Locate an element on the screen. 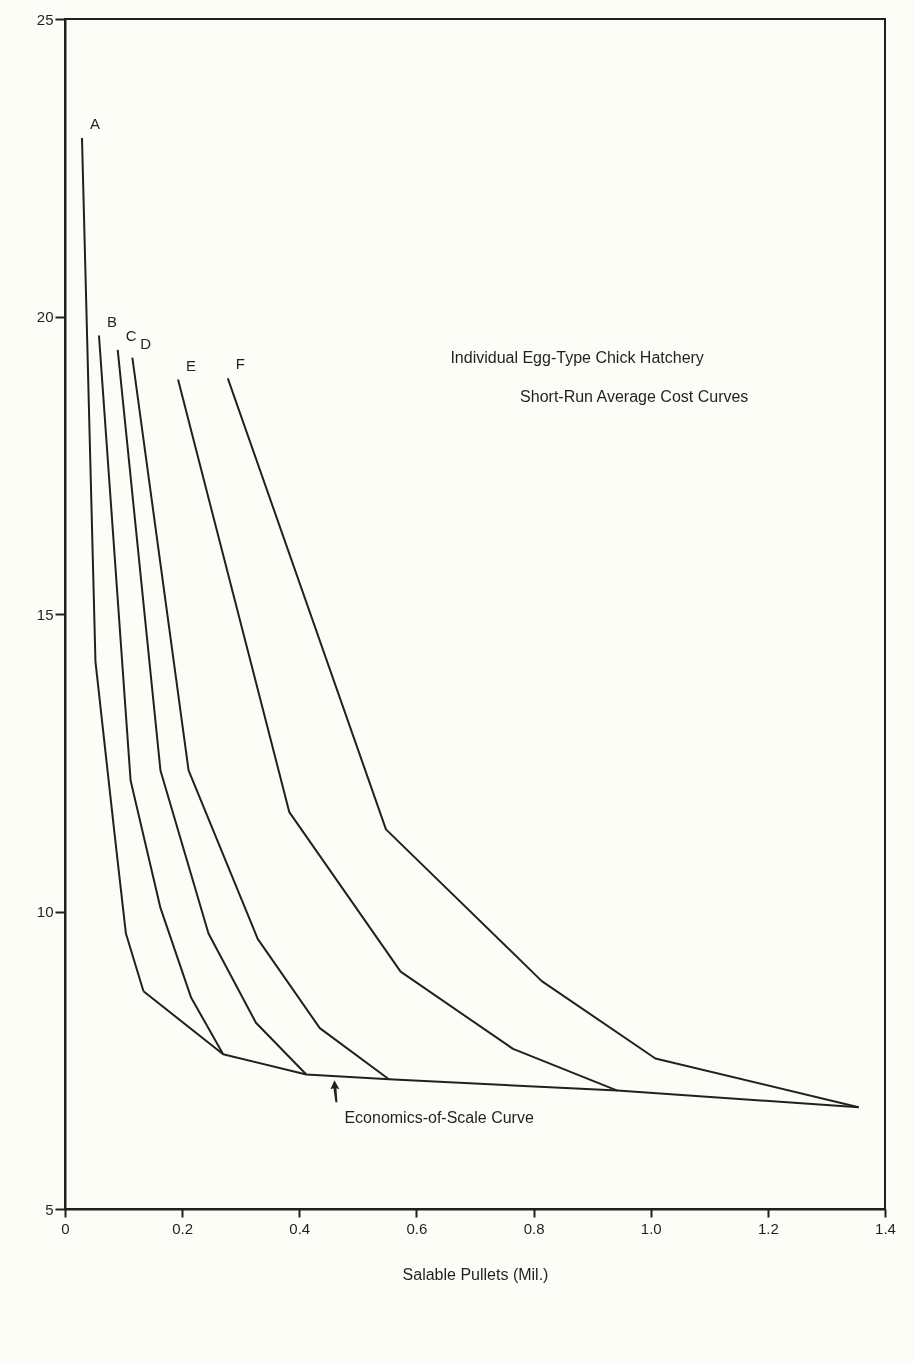 This screenshot has width=914, height=1364. series-label: C is located at coordinates (131, 335).